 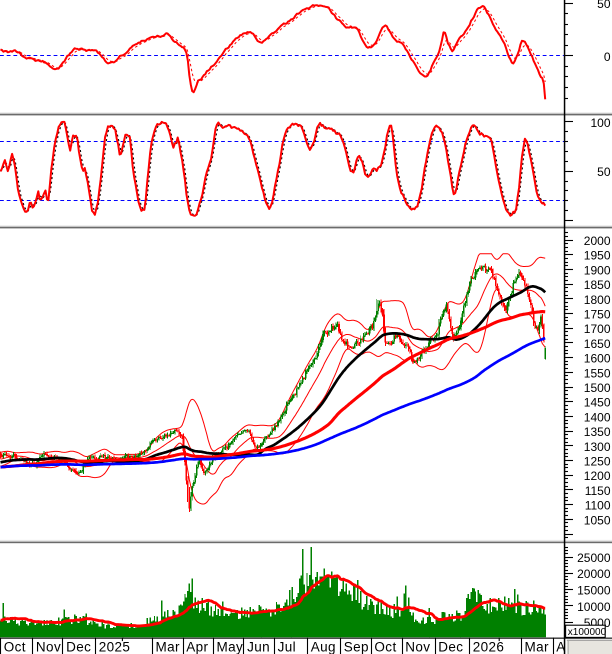 What do you see at coordinates (607, 57) in the screenshot?
I see `svg-text: 0` at bounding box center [607, 57].